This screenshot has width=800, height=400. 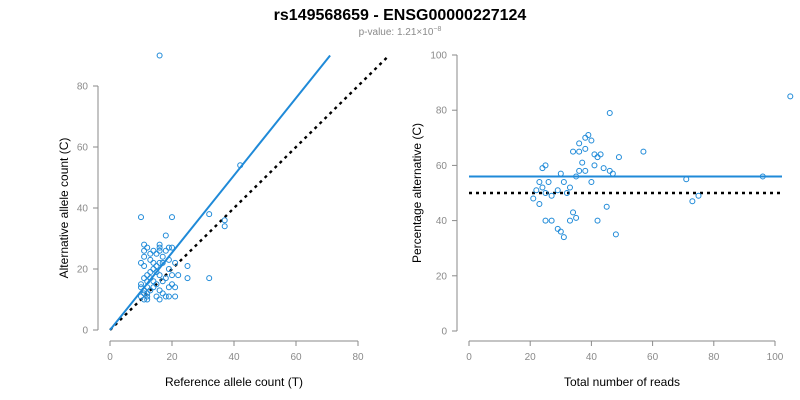 What do you see at coordinates (442, 221) in the screenshot?
I see `percent-y-tick-label: 40` at bounding box center [442, 221].